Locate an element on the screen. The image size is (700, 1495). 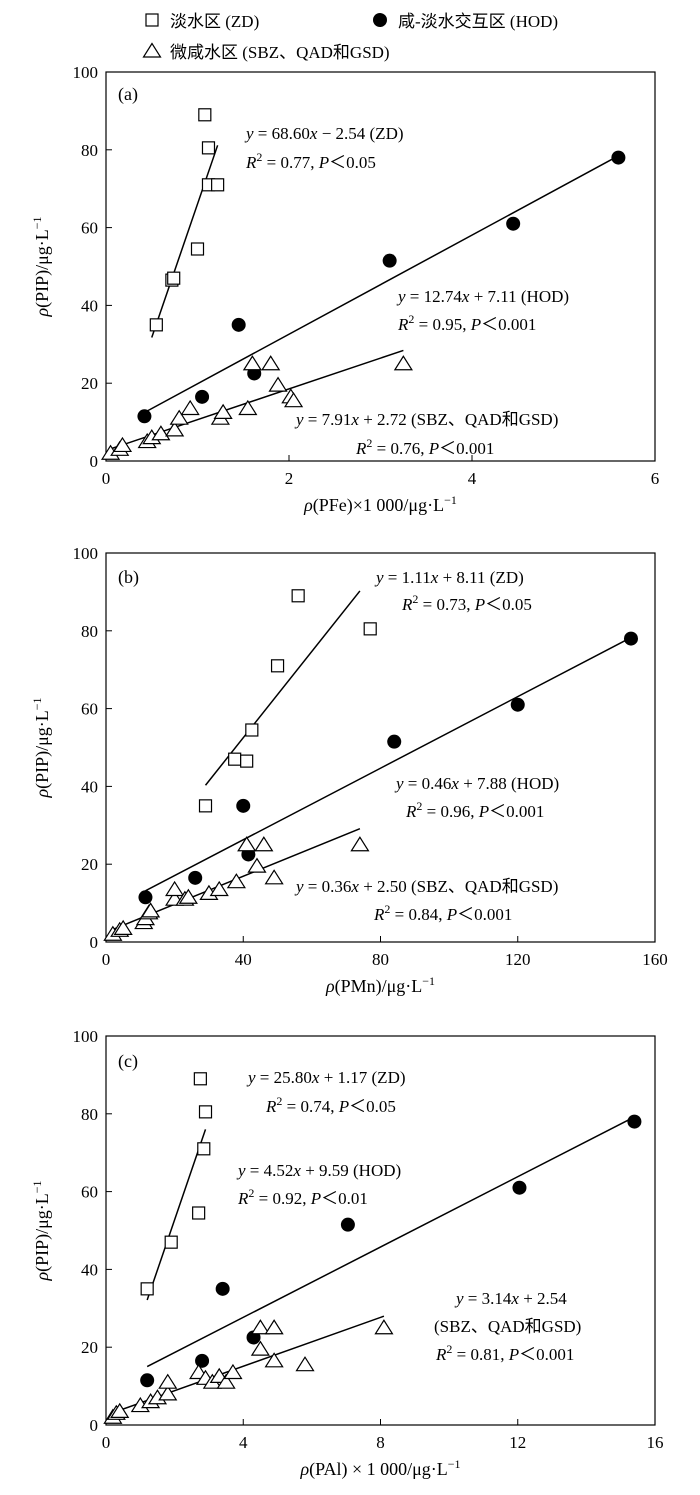
r2-stat-triangle: R2 = 0.81, P＜0.001 is located at coordinates (504, 1353).